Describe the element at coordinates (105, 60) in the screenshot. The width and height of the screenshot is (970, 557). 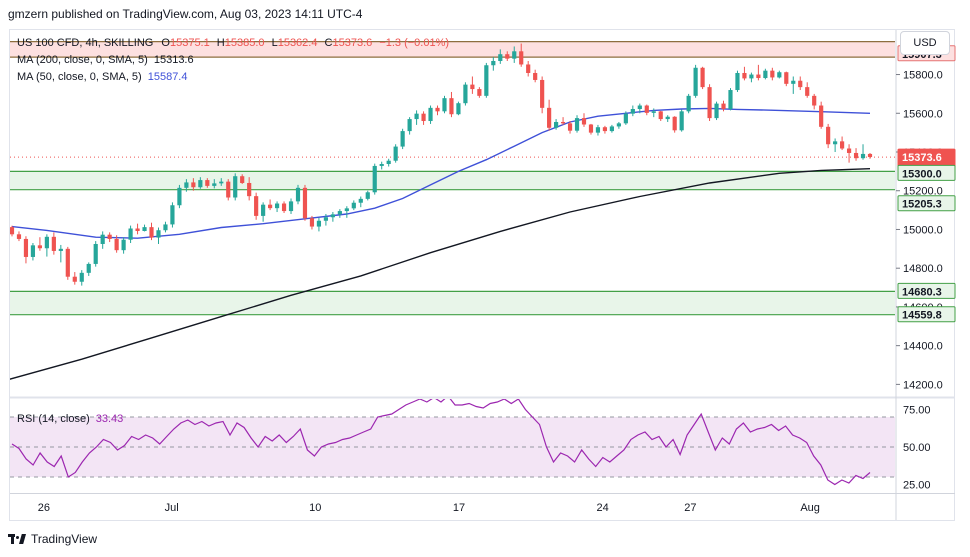
I see `legend-ma200: MA (200, close, 0, SMA, 5) 15313.6` at that location.